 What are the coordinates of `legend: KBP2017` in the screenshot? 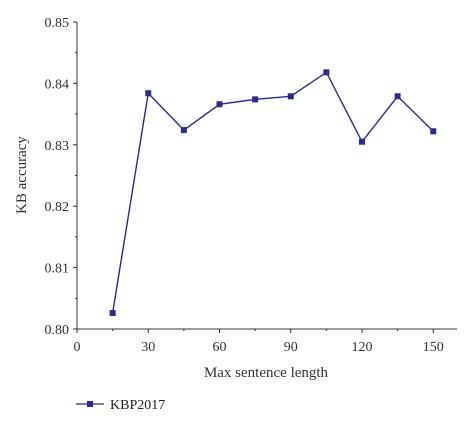 It's located at (120, 405).